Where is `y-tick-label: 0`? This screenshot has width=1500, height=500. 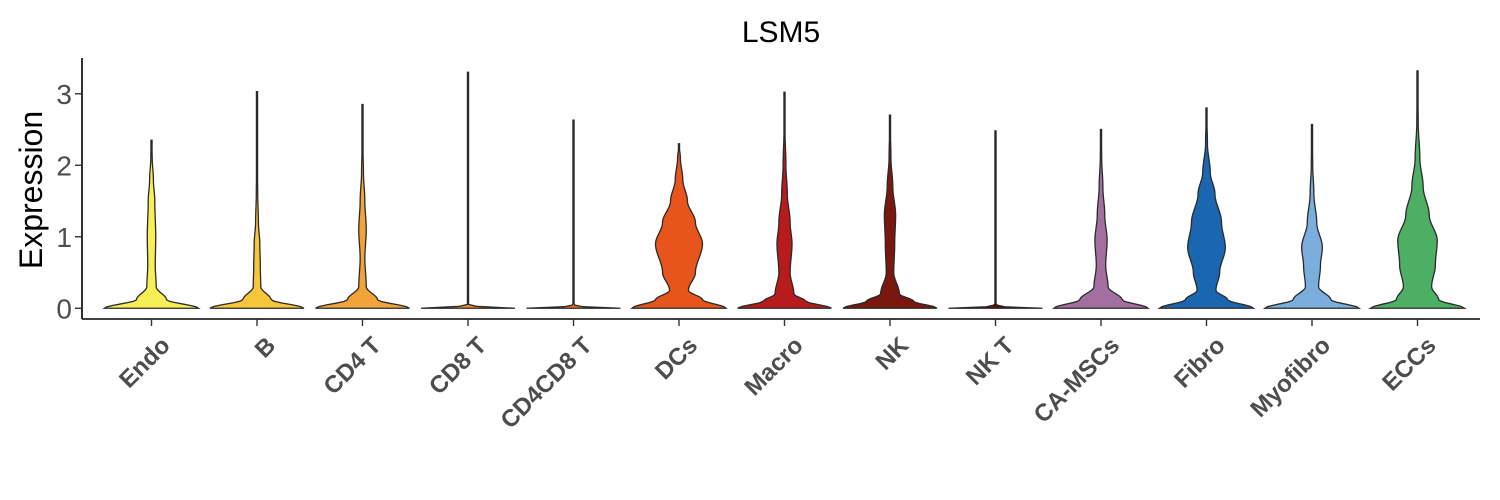 y-tick-label: 0 is located at coordinates (64, 308).